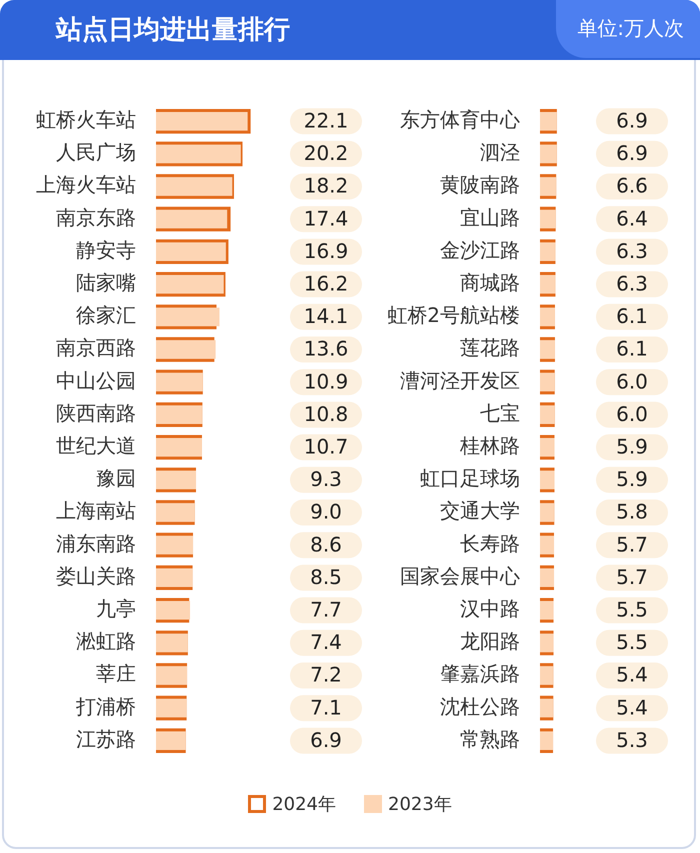 The width and height of the screenshot is (700, 853). What do you see at coordinates (460, 576) in the screenshot?
I see `y-tick-label: 国家会展中心` at bounding box center [460, 576].